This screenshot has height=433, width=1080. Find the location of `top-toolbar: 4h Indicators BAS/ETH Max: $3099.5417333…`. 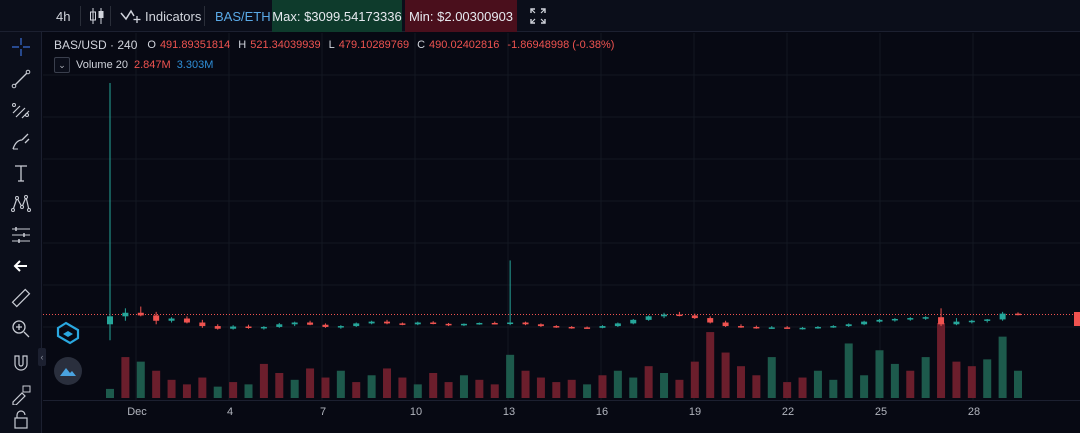

top-toolbar: 4h Indicators BAS/ETH Max: $3099.5417333… is located at coordinates (540, 16).